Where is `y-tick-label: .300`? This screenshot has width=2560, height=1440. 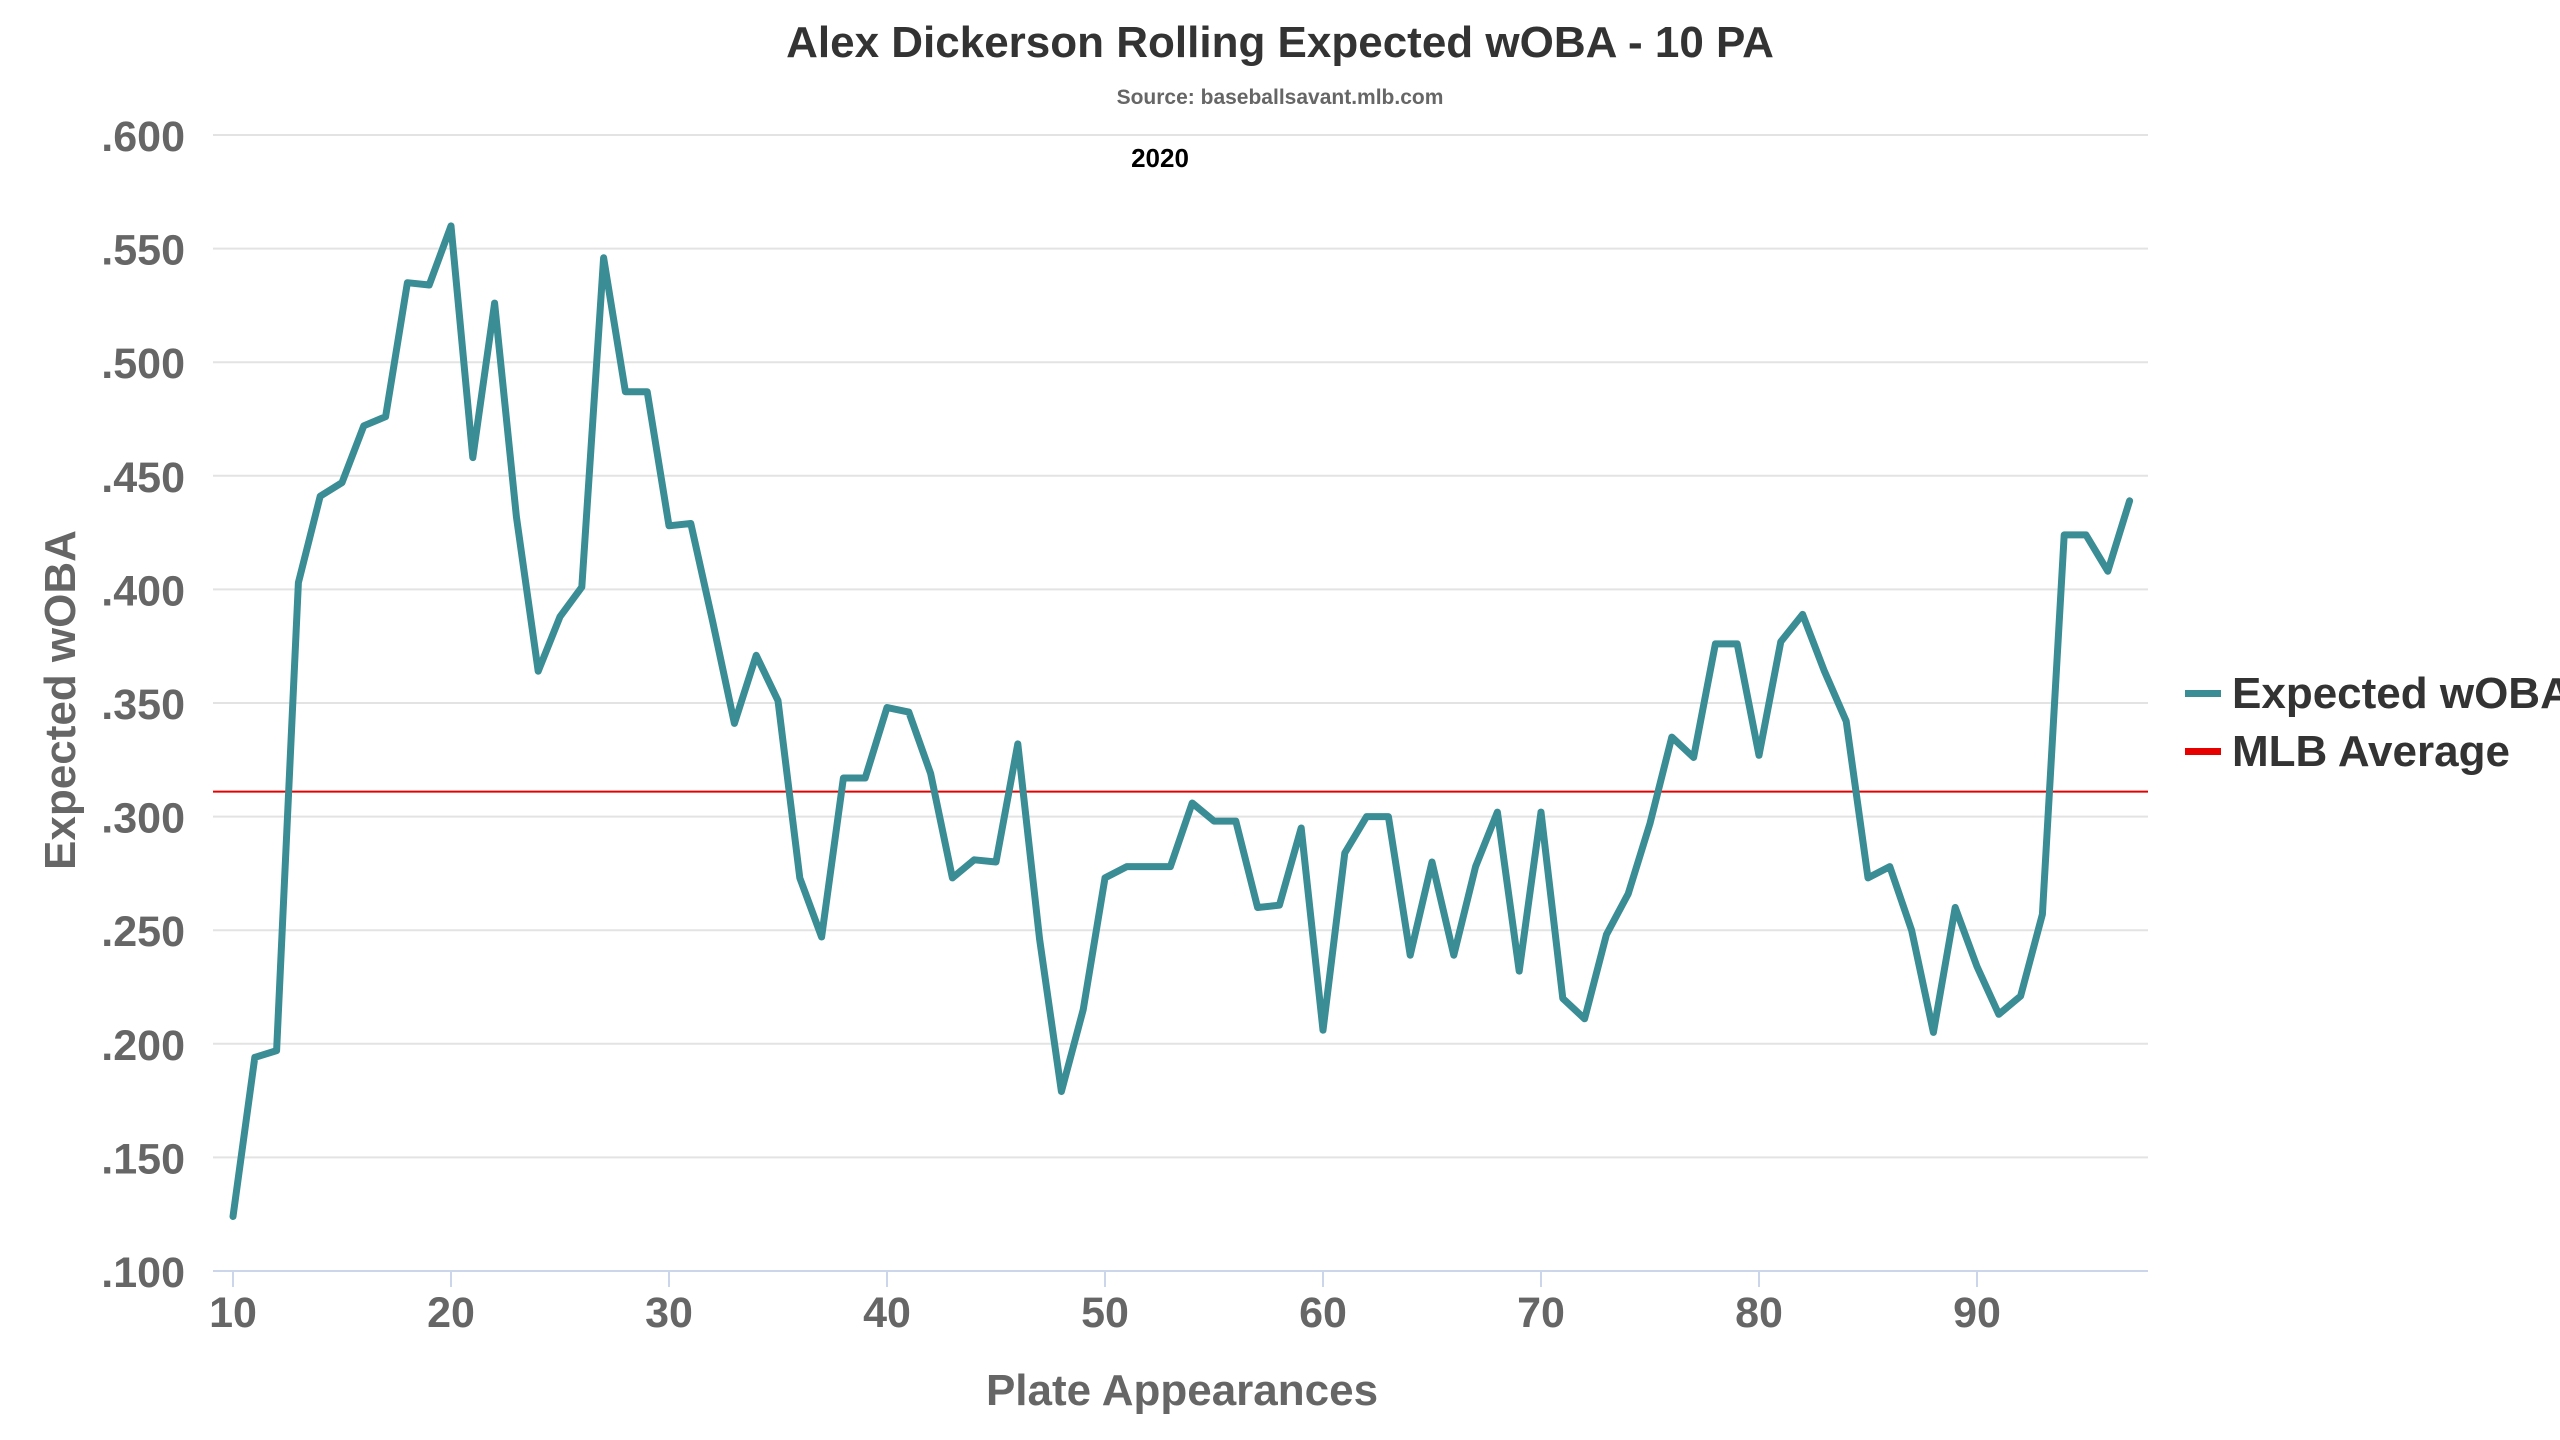
y-tick-label: .300 is located at coordinates (143, 819).